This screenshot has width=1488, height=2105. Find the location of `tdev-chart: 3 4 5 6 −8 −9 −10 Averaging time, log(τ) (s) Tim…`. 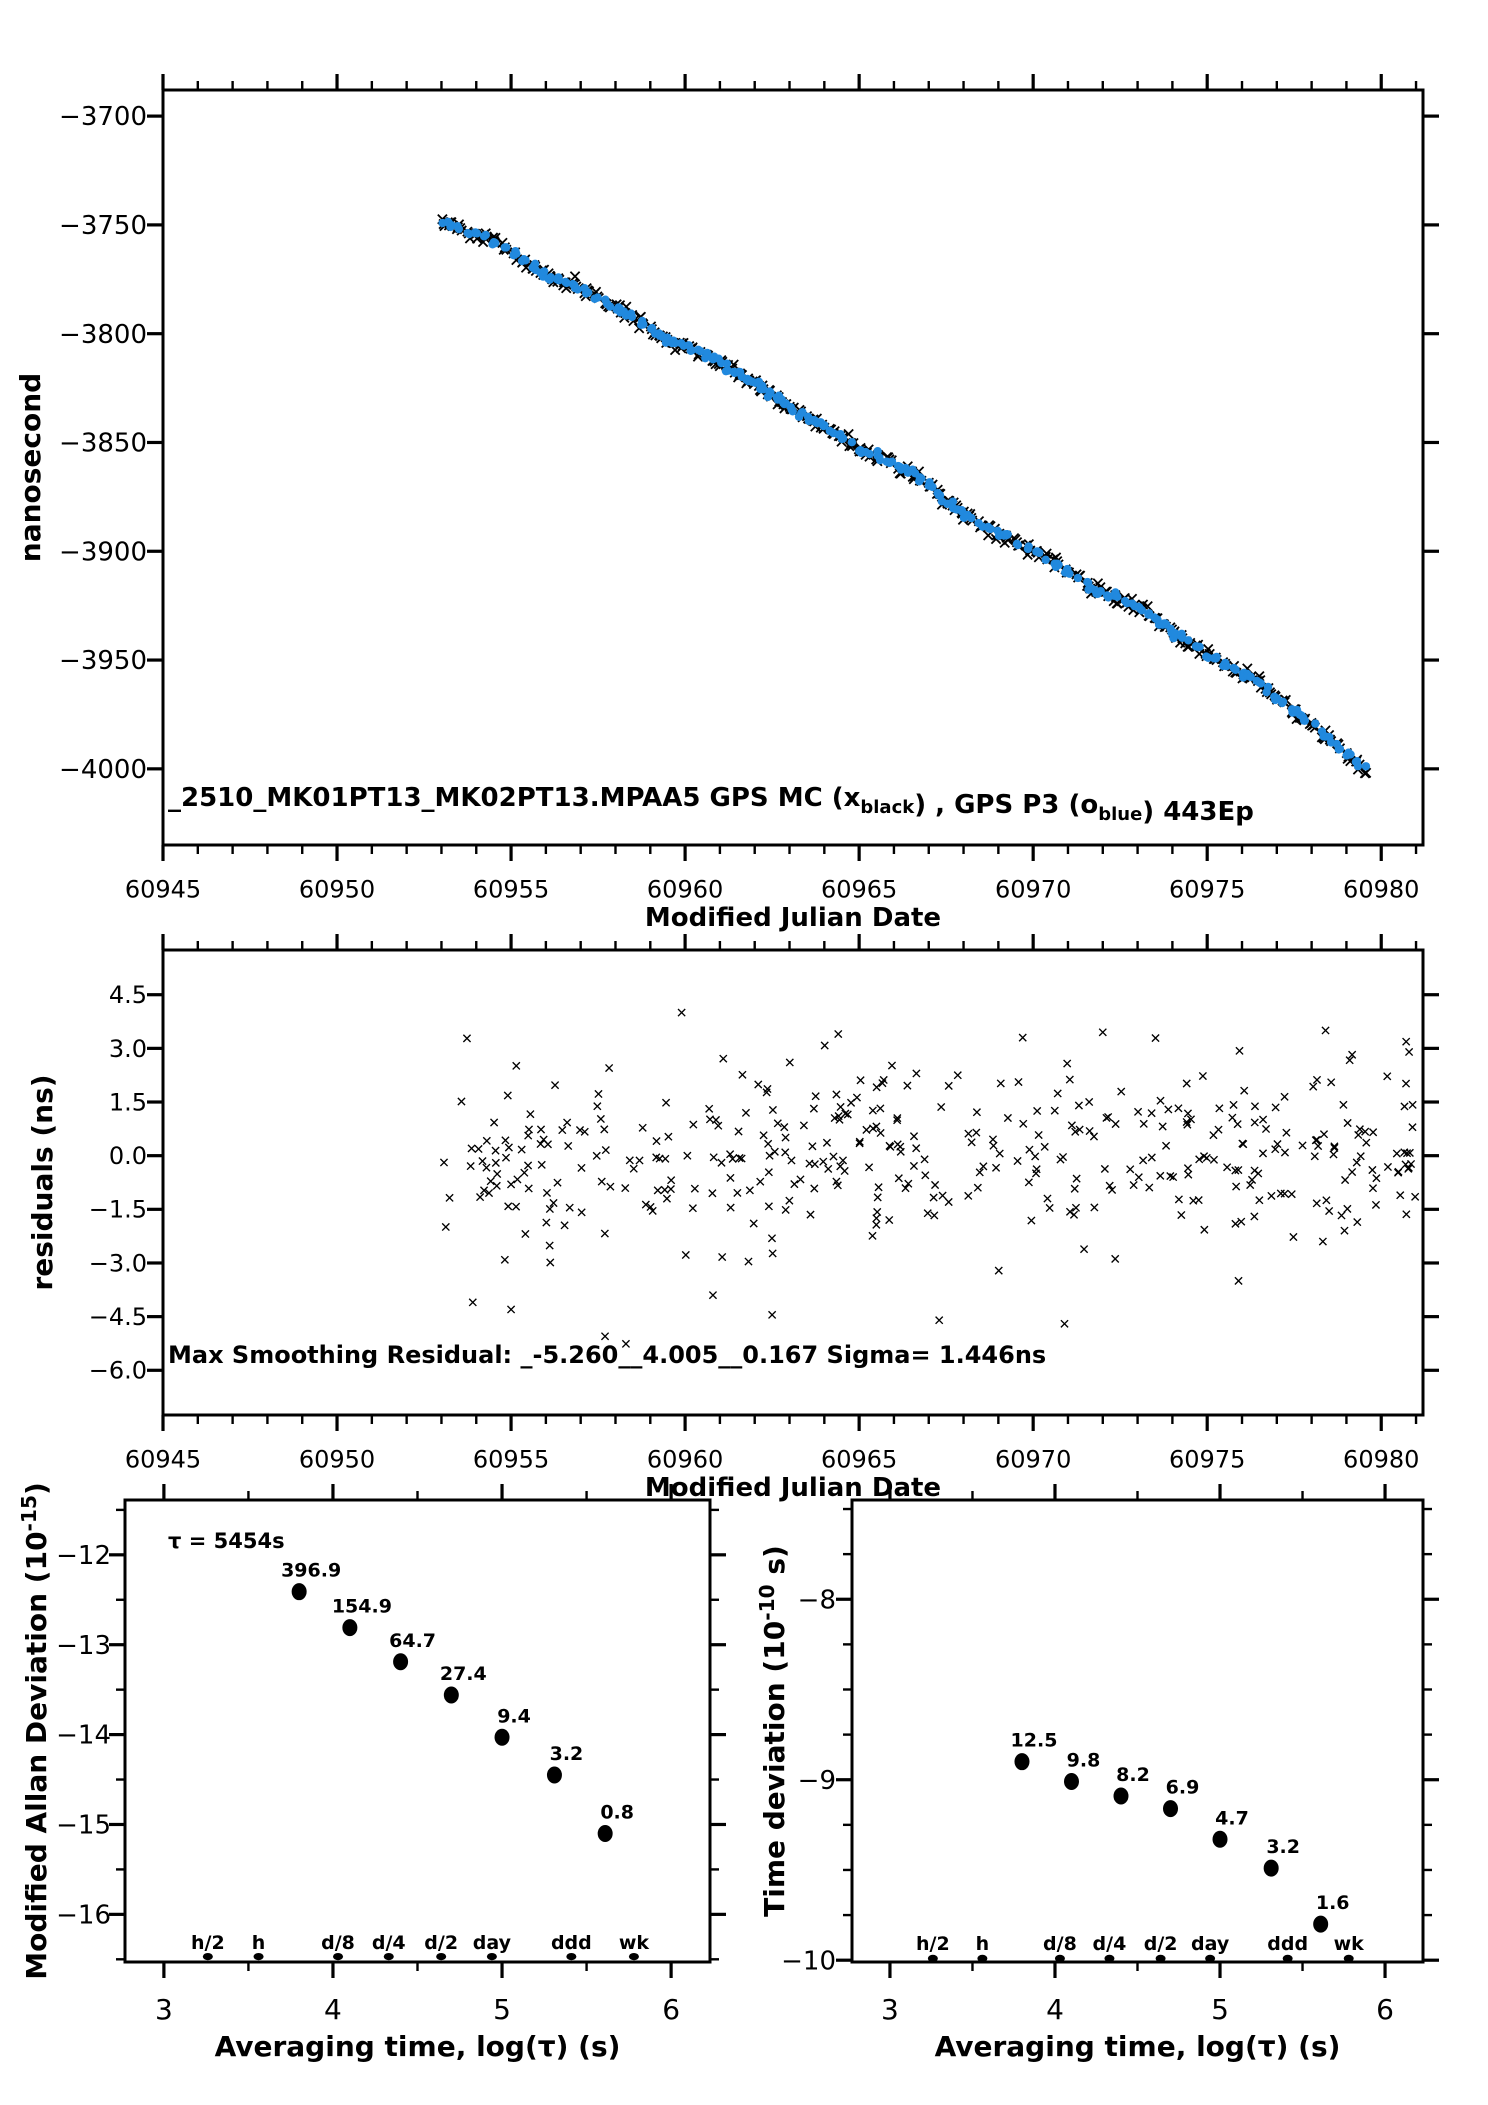

tdev-chart: 3 4 5 6 −8 −9 −10 Averaging time, log(τ) (s) Tim… is located at coordinates (1097, 1773).